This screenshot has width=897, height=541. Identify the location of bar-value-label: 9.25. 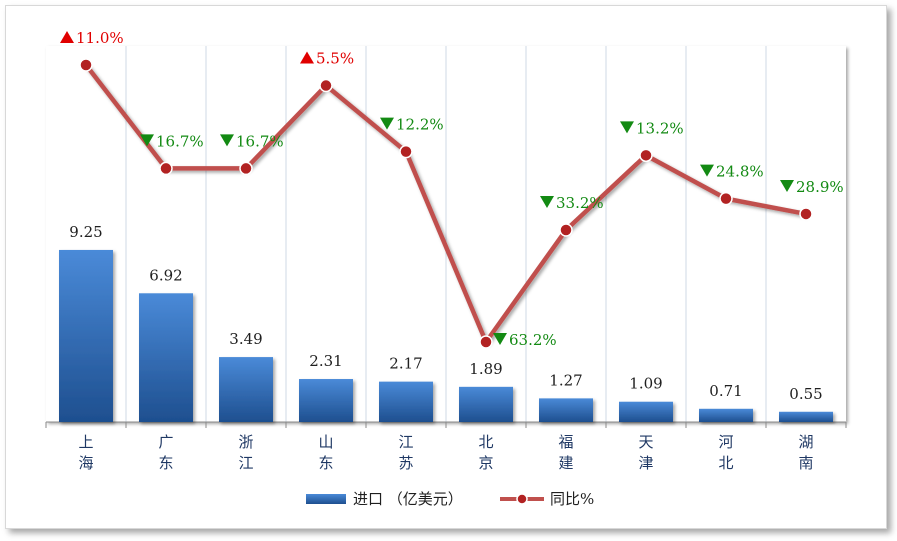
(85, 232).